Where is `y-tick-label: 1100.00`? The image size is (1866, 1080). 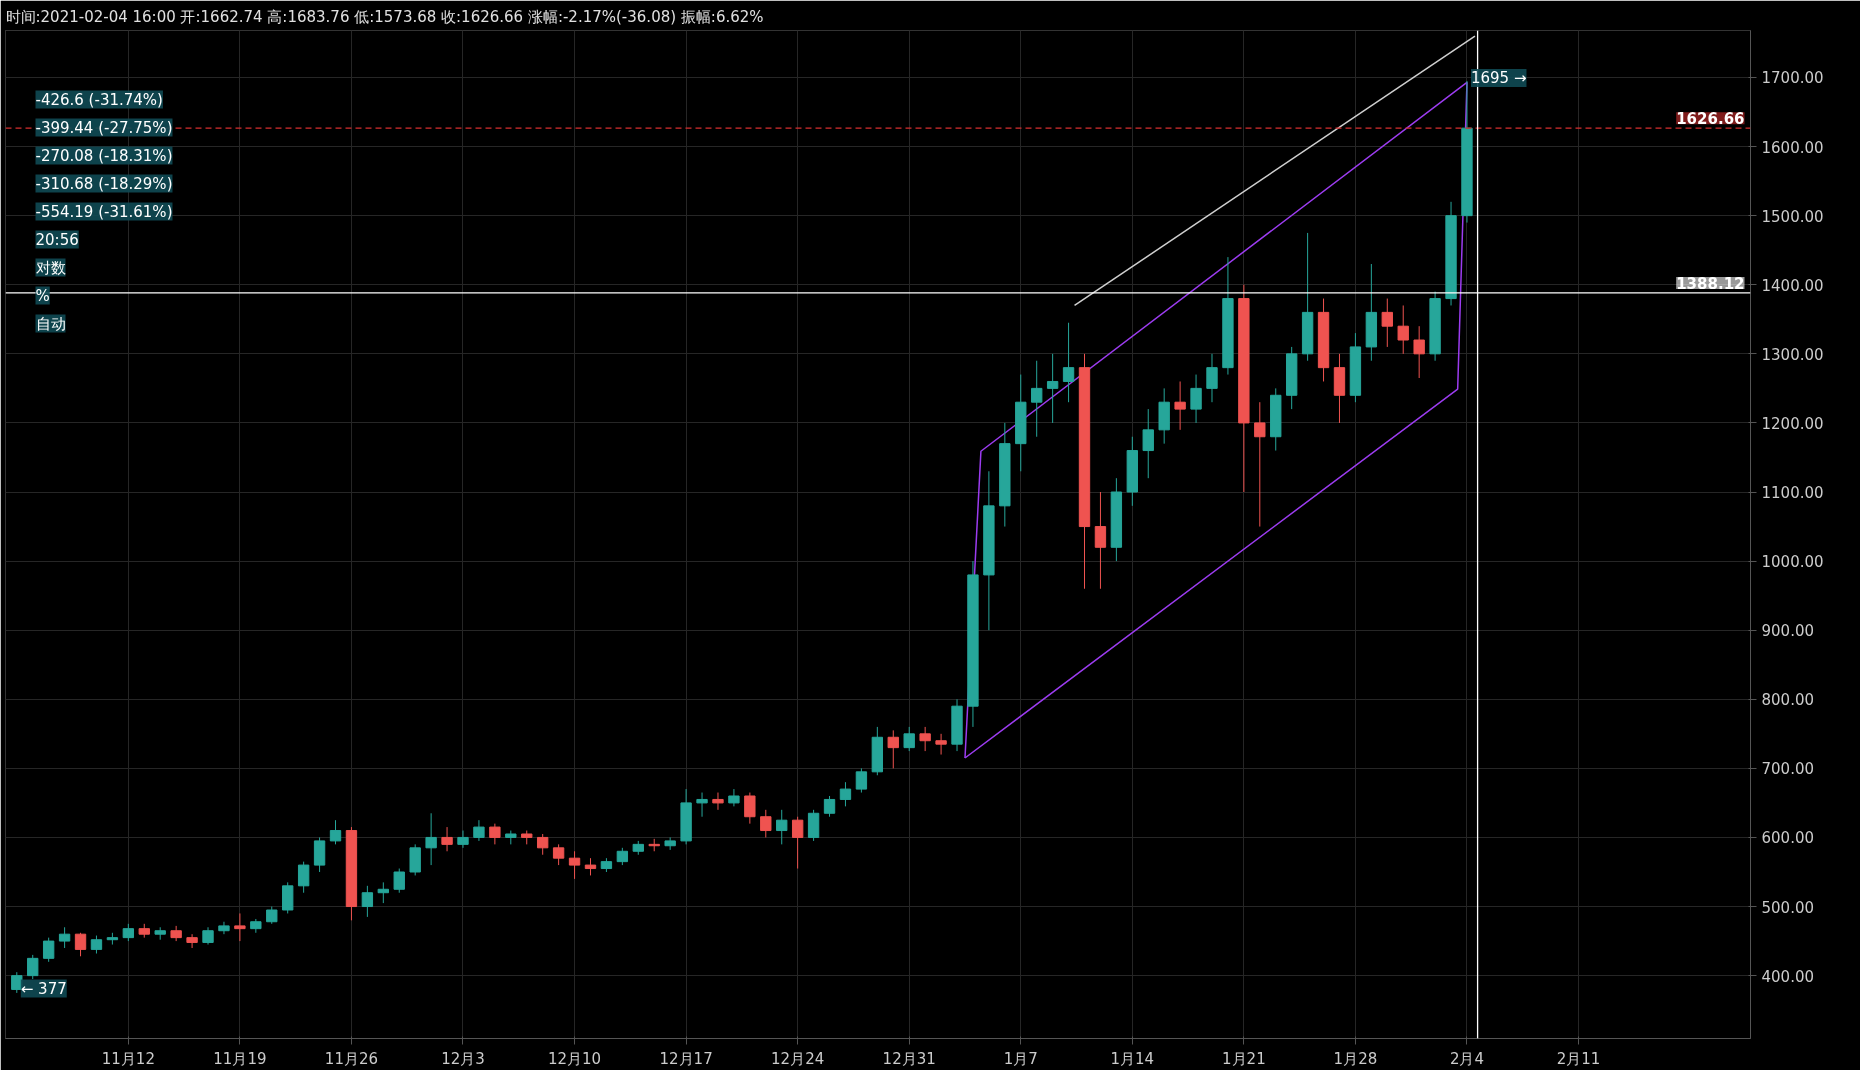 y-tick-label: 1100.00 is located at coordinates (1792, 493).